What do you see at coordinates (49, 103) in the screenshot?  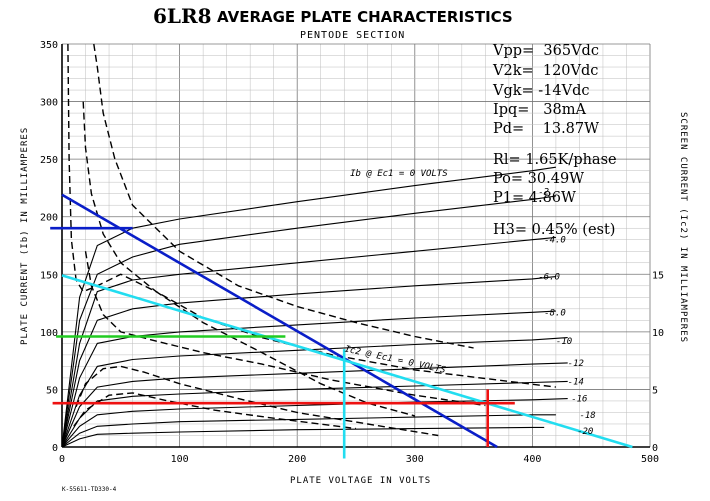 I see `y-tick-label: 300` at bounding box center [49, 103].